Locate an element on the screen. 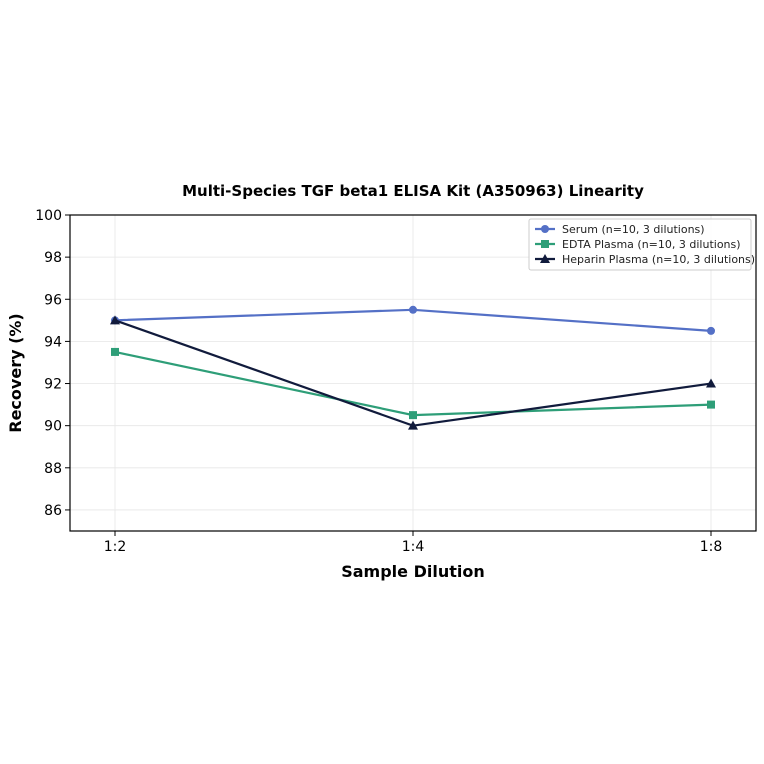 The height and width of the screenshot is (764, 764). x-tick-label: 1:8 is located at coordinates (711, 547).